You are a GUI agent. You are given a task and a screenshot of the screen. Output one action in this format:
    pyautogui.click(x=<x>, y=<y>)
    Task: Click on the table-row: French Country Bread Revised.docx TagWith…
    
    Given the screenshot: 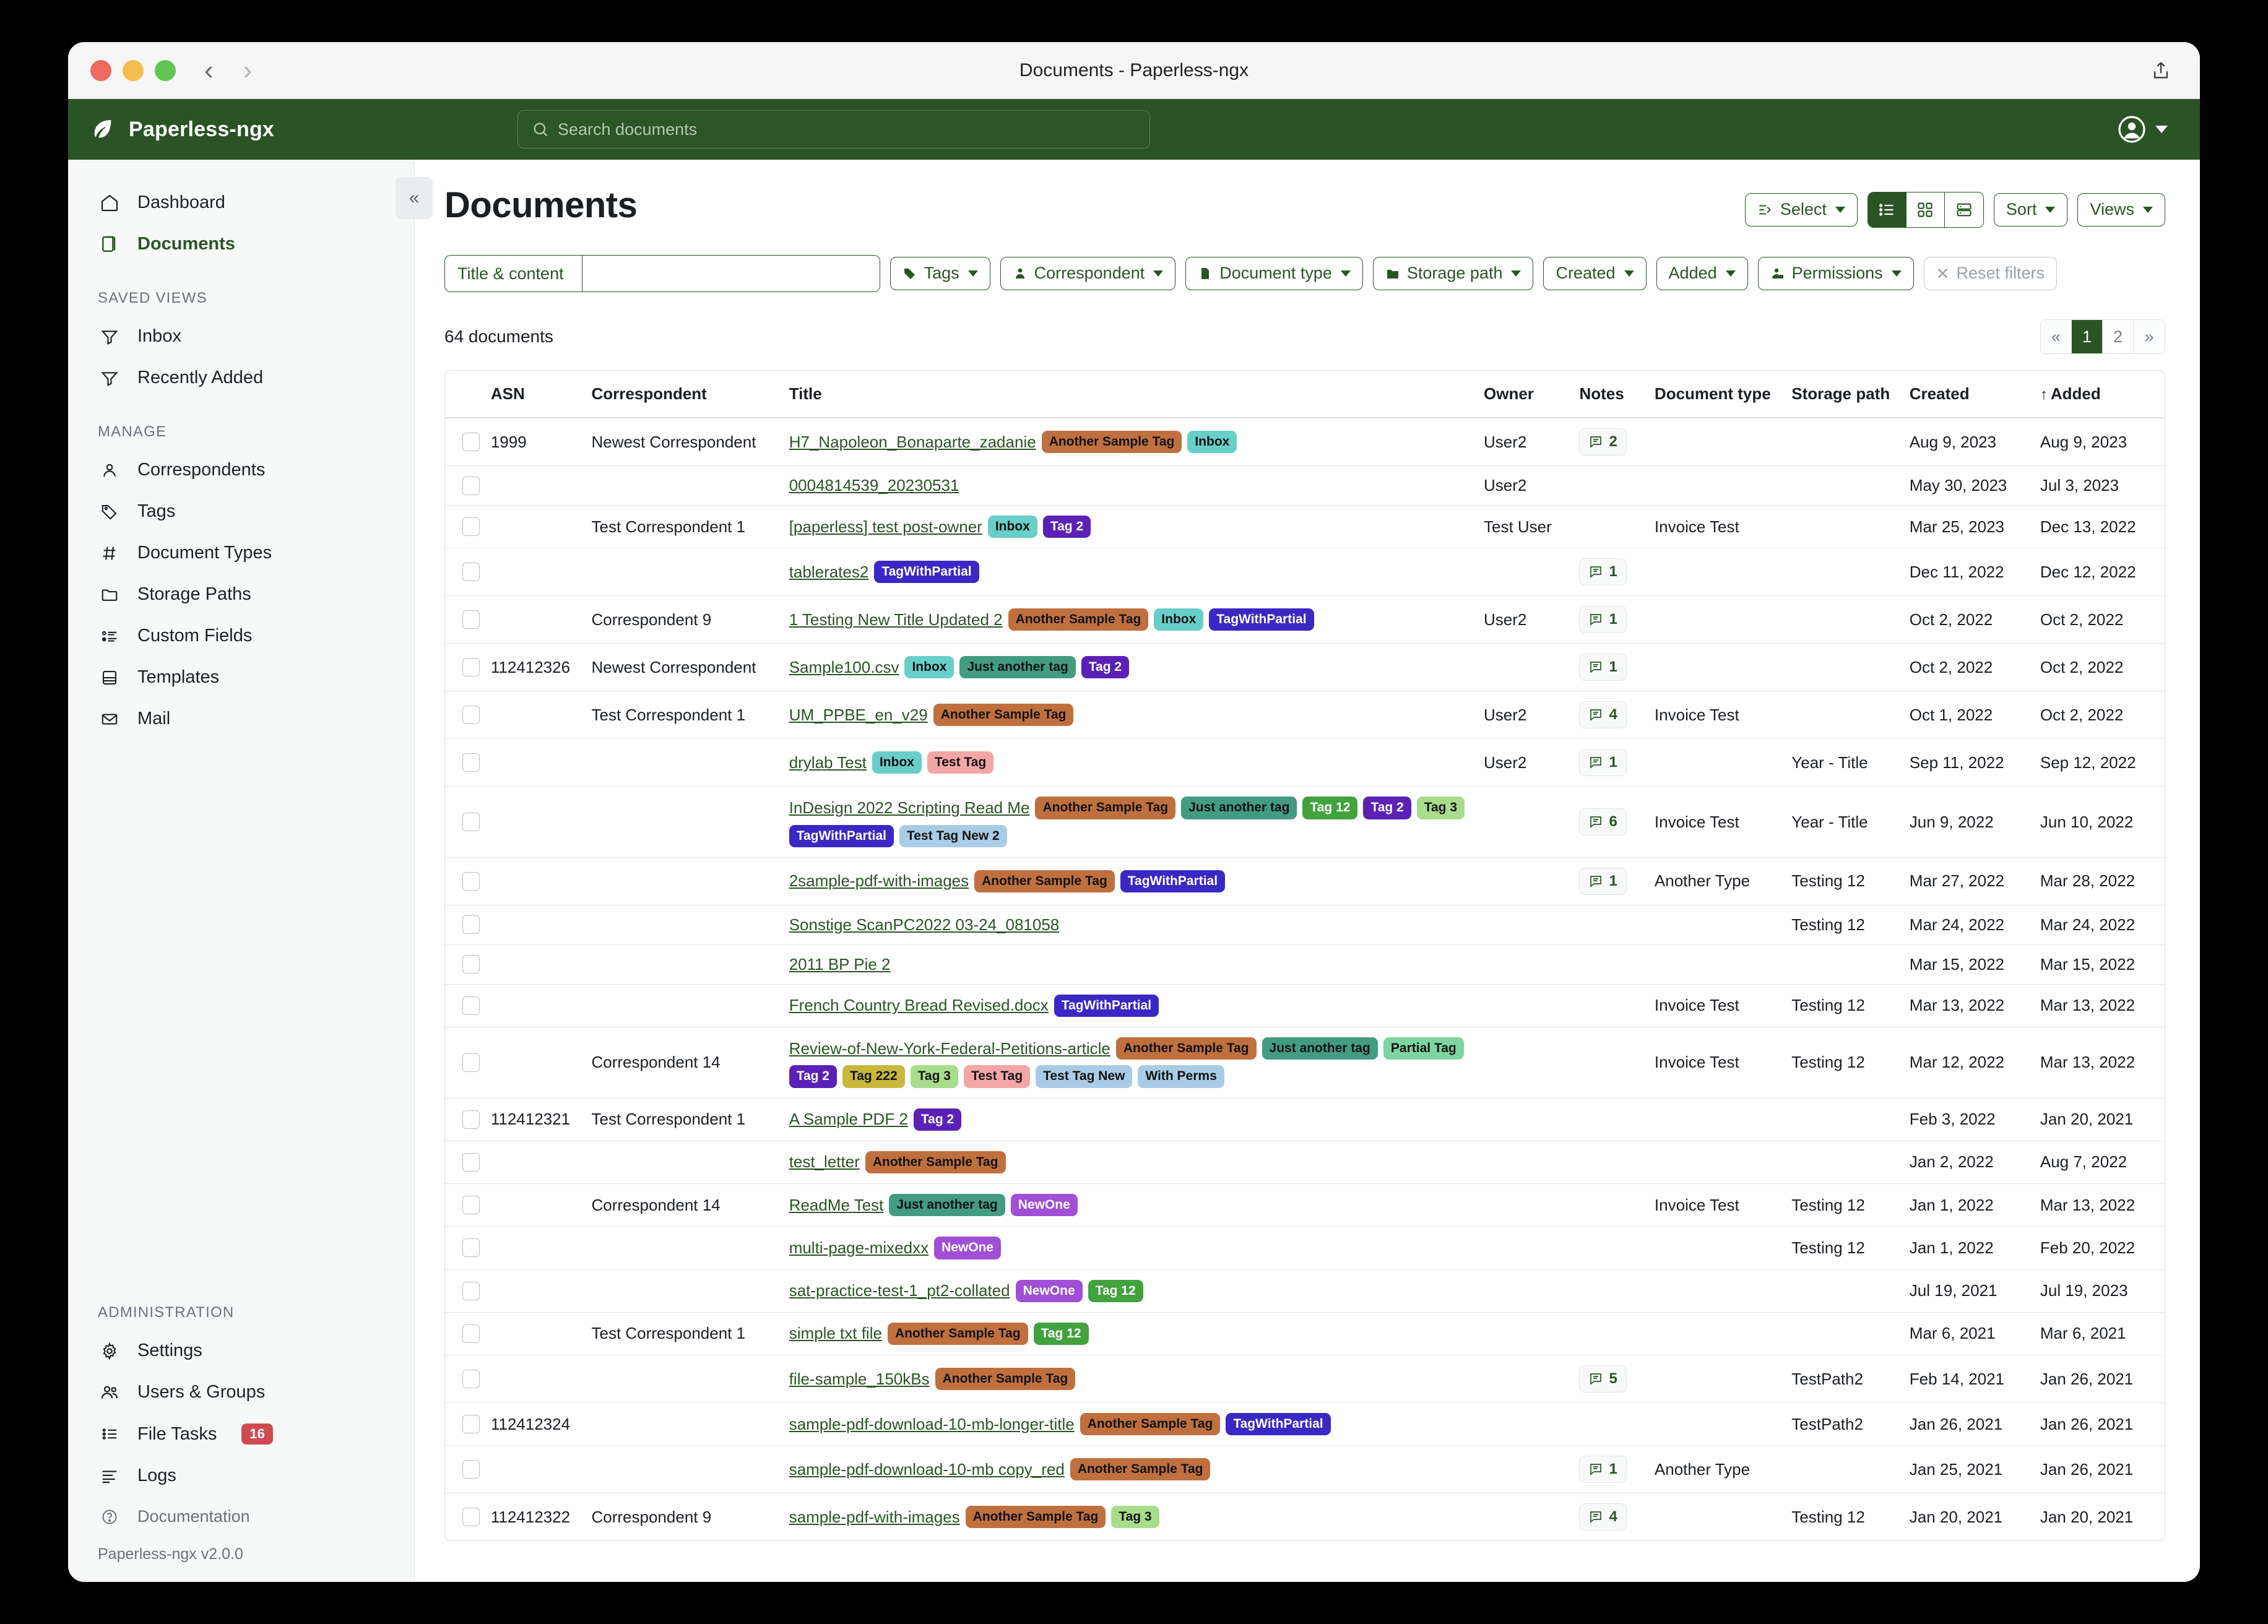 What is the action you would take?
    pyautogui.click(x=1305, y=1006)
    